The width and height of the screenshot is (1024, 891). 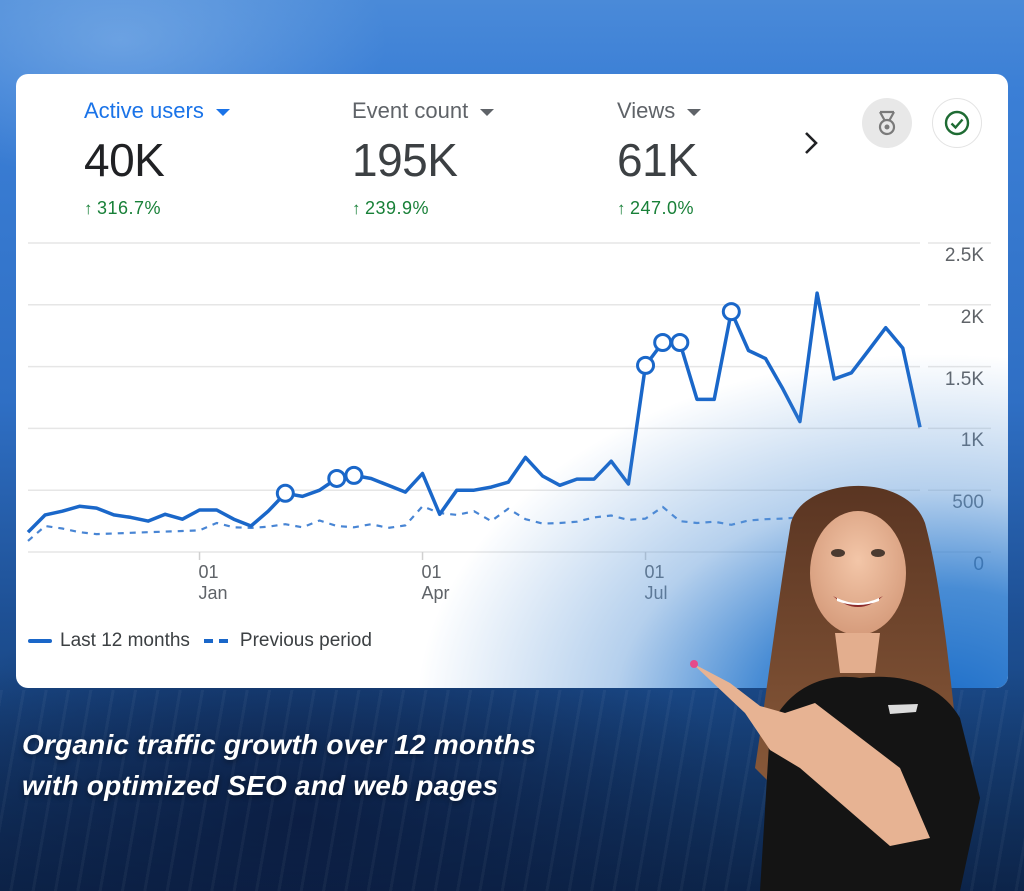 I want to click on x-tick-label: 01 Jul, so click(x=656, y=582).